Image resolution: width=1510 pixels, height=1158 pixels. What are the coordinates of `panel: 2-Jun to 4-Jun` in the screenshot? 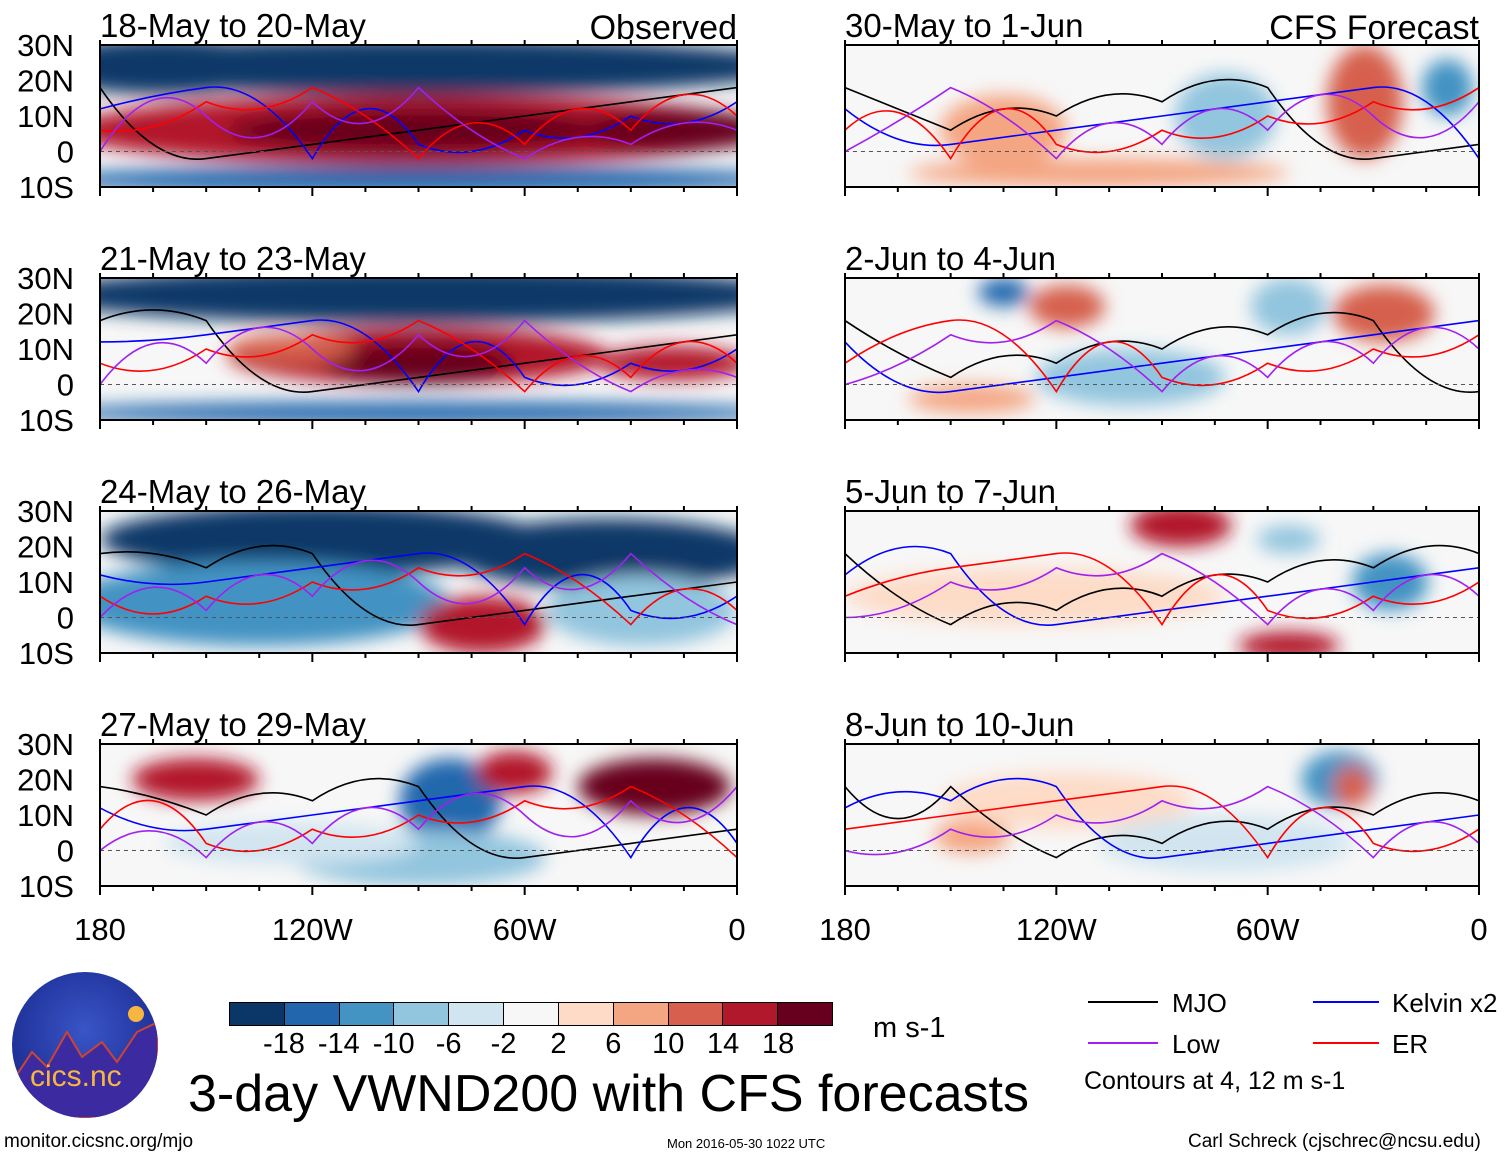 It's located at (1162, 334).